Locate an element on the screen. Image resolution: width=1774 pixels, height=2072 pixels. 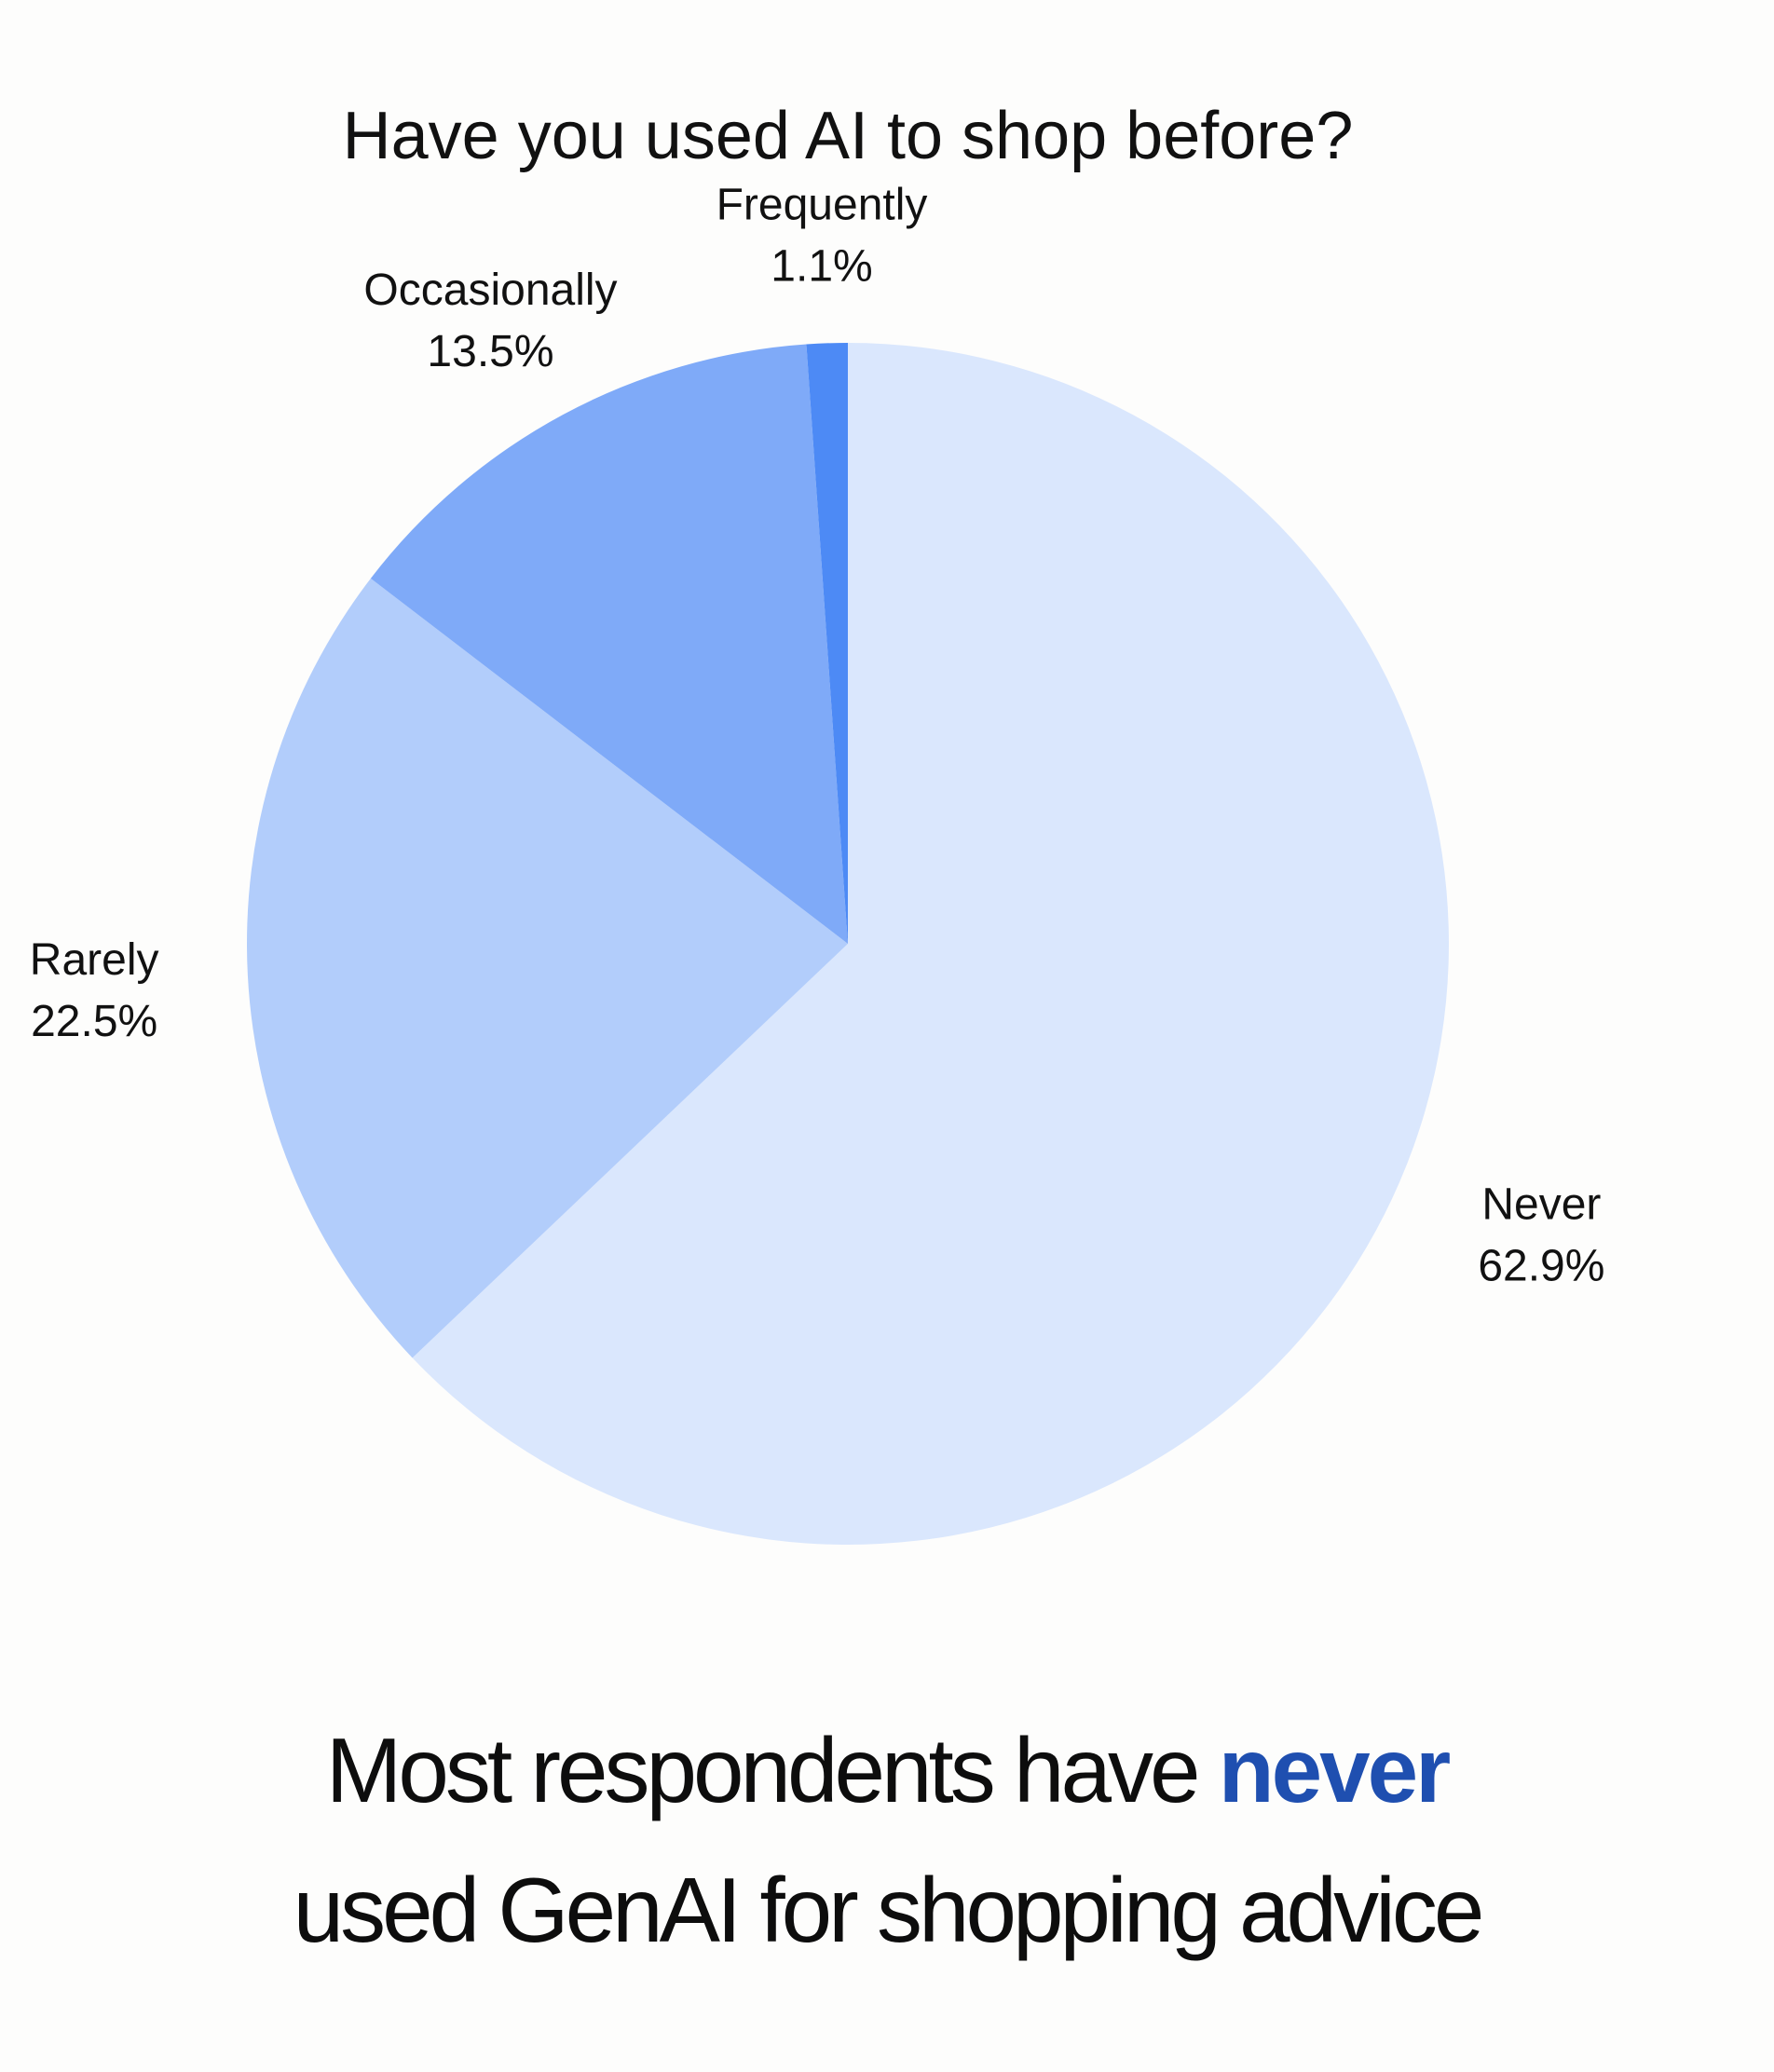
pie-slice-rarely is located at coordinates (547, 968).